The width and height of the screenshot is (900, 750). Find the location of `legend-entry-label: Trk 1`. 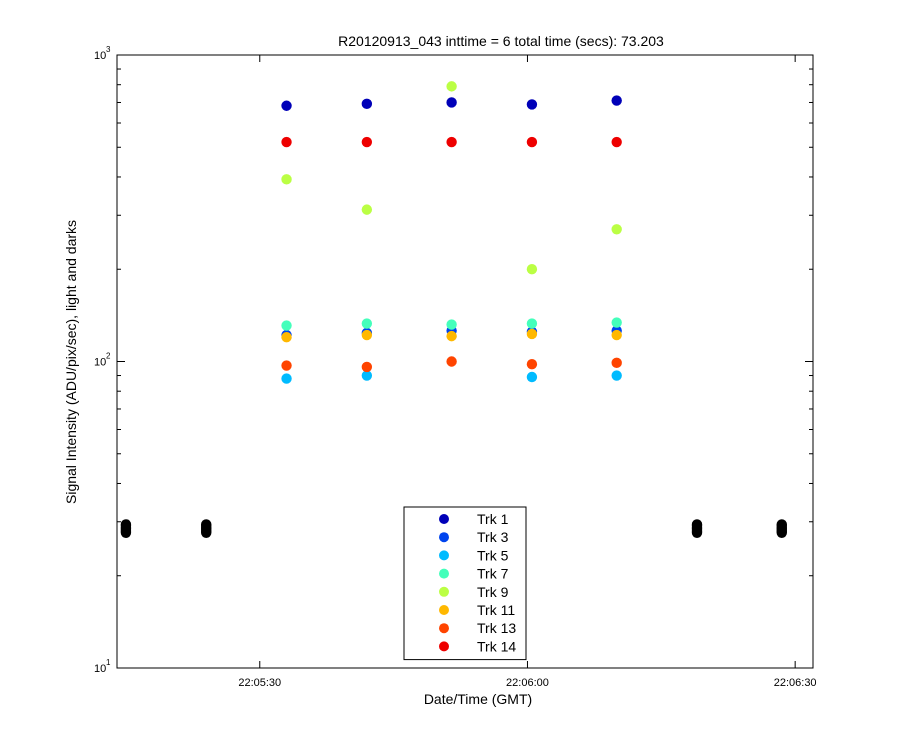

legend-entry-label: Trk 1 is located at coordinates (493, 519).